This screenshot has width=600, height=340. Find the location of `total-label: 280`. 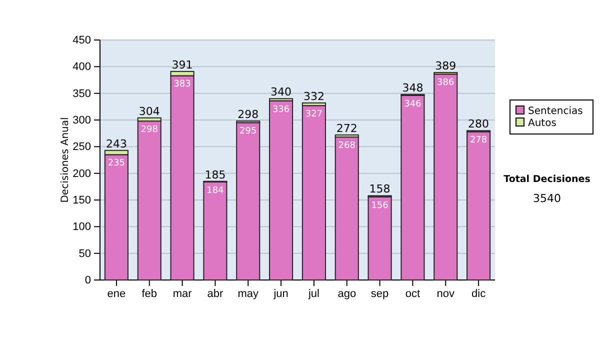

total-label: 280 is located at coordinates (479, 124).